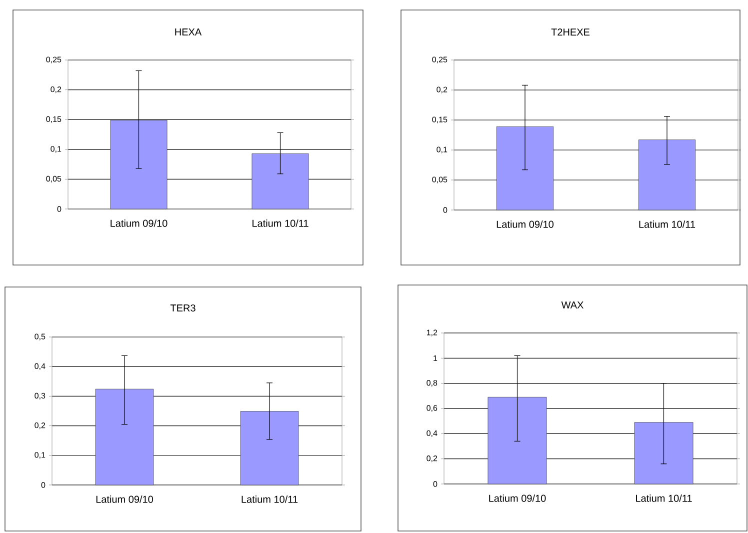 This screenshot has width=748, height=533. What do you see at coordinates (432, 333) in the screenshot?
I see `y-tick-label: 1,2` at bounding box center [432, 333].